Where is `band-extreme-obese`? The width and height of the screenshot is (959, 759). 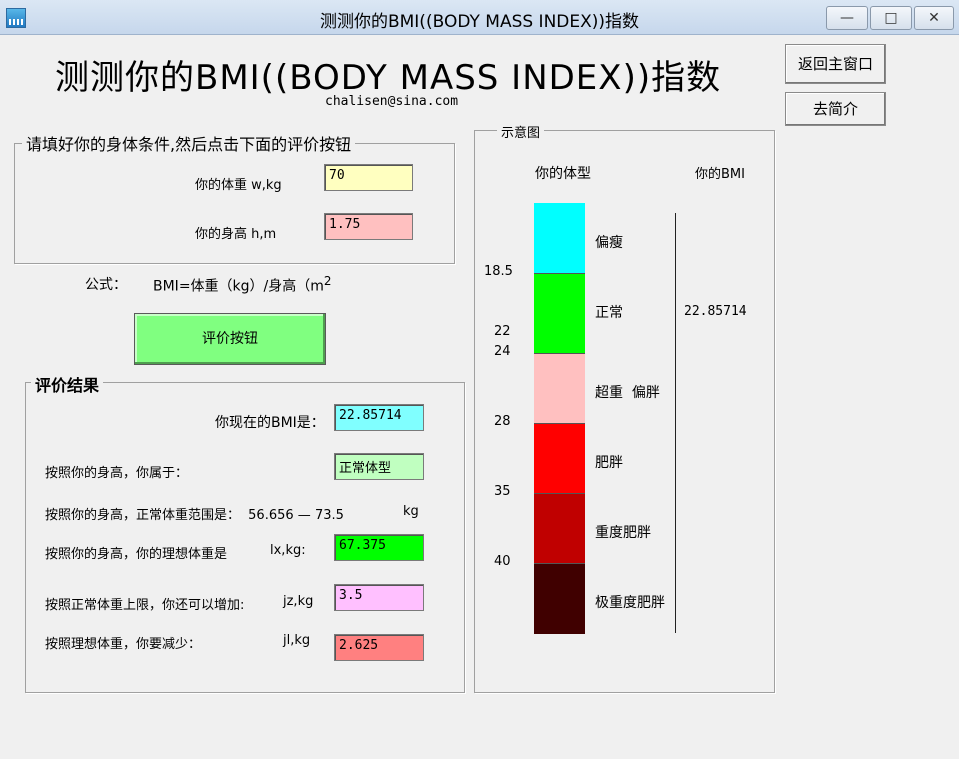
band-extreme-obese is located at coordinates (559, 598).